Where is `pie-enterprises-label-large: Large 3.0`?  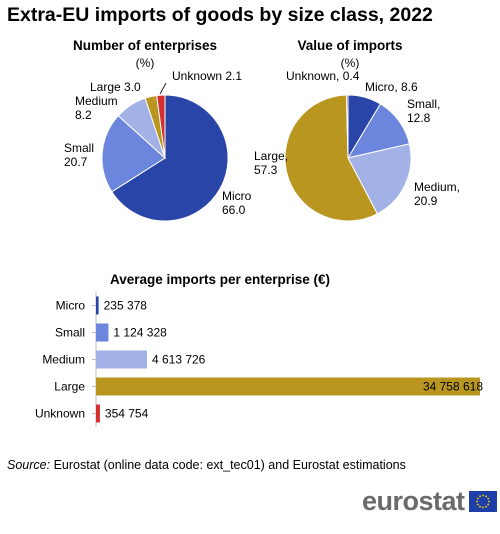
pie-enterprises-label-large: Large 3.0 is located at coordinates (115, 87).